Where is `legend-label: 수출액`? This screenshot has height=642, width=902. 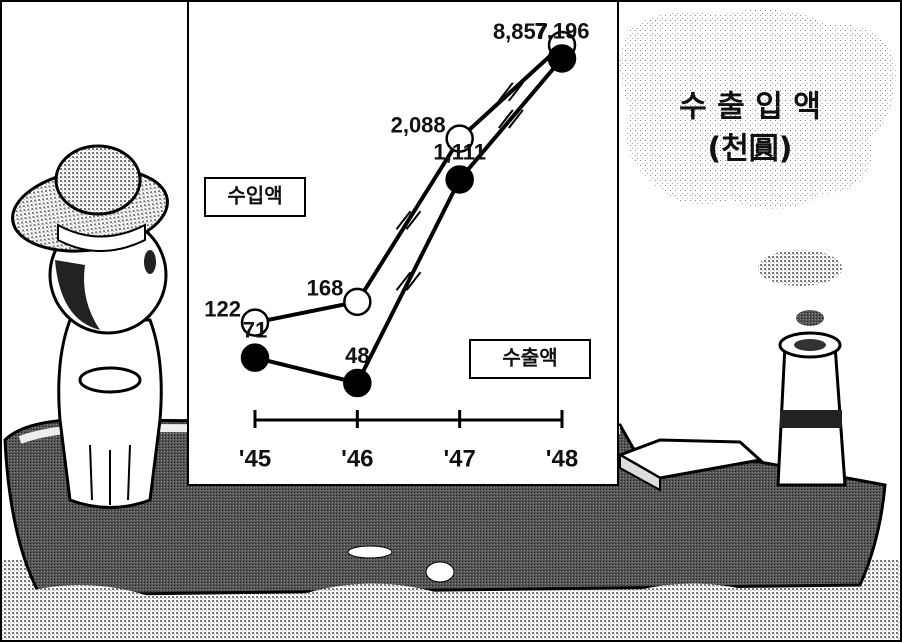 legend-label: 수출액 is located at coordinates (529, 358).